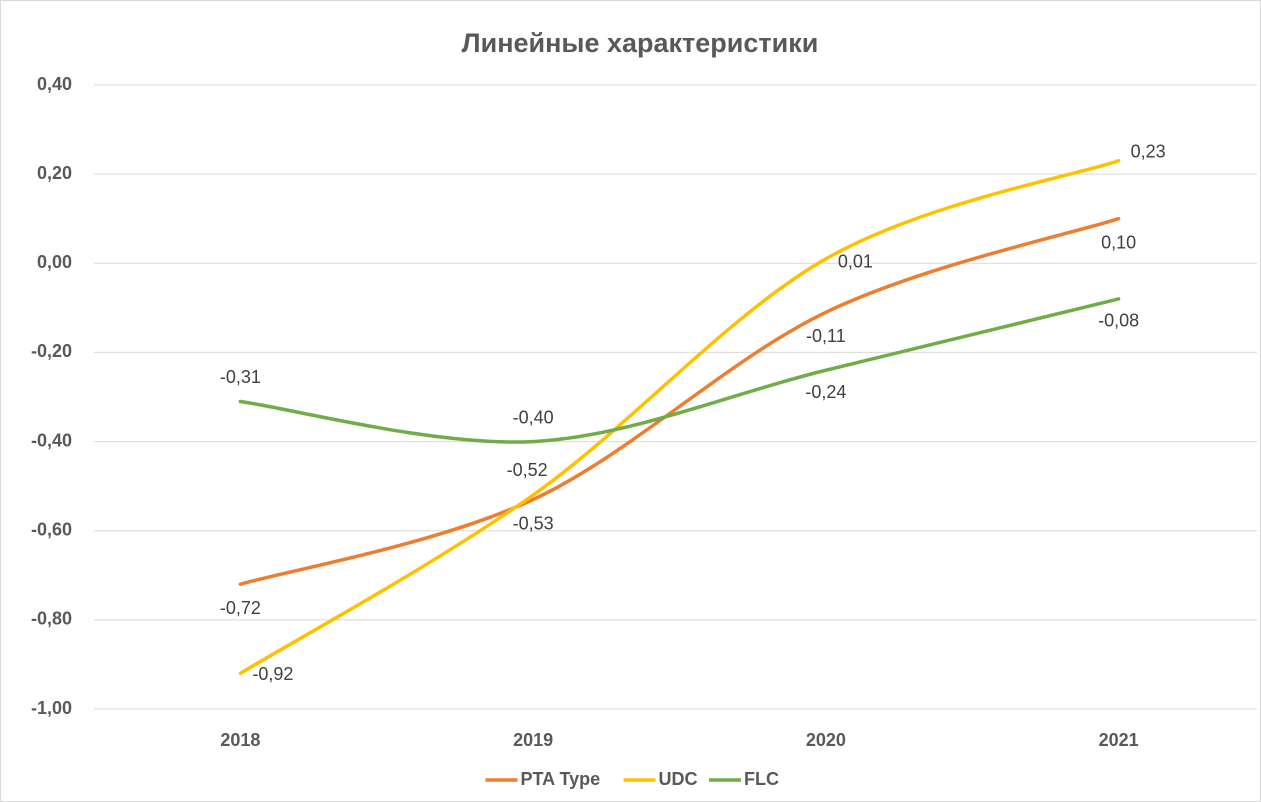 This screenshot has height=802, width=1261. What do you see at coordinates (240, 740) in the screenshot?
I see `x-tick-label: 2018` at bounding box center [240, 740].